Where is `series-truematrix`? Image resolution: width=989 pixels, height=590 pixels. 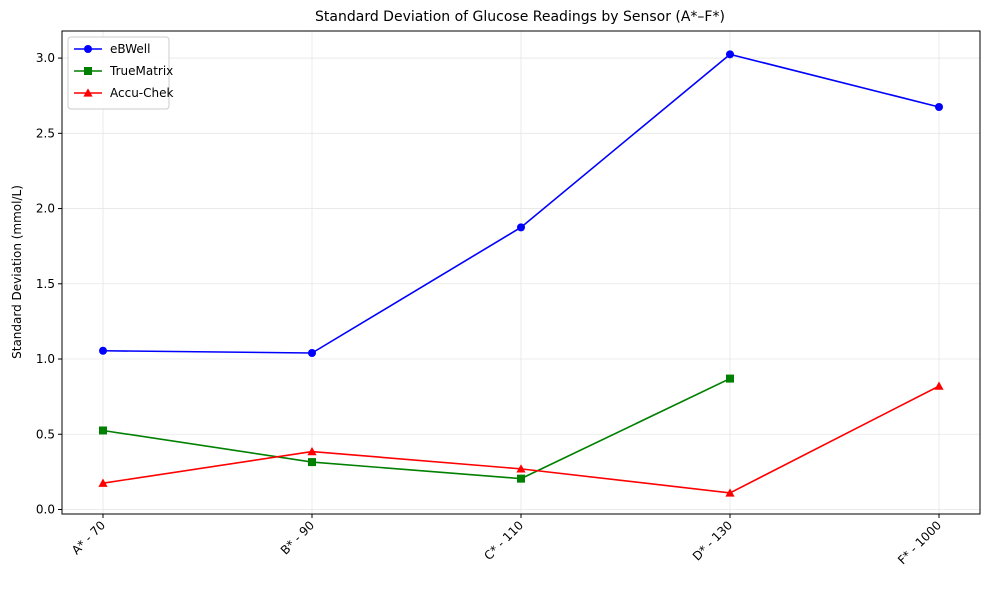 series-truematrix is located at coordinates (416, 428).